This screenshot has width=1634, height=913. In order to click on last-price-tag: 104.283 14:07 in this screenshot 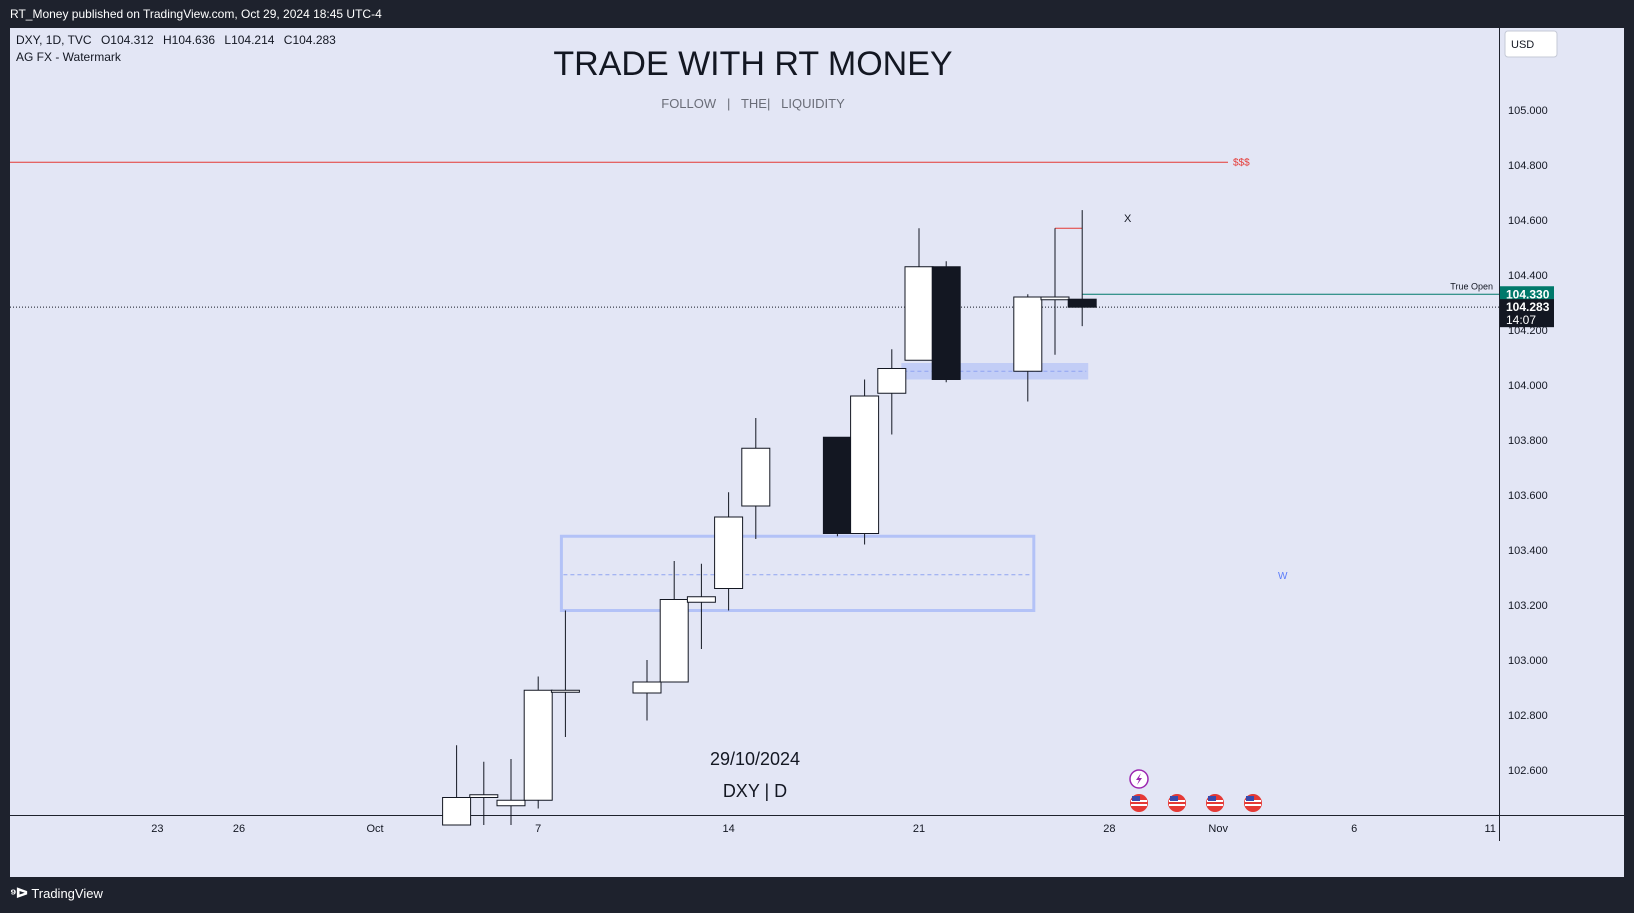, I will do `click(1527, 313)`.